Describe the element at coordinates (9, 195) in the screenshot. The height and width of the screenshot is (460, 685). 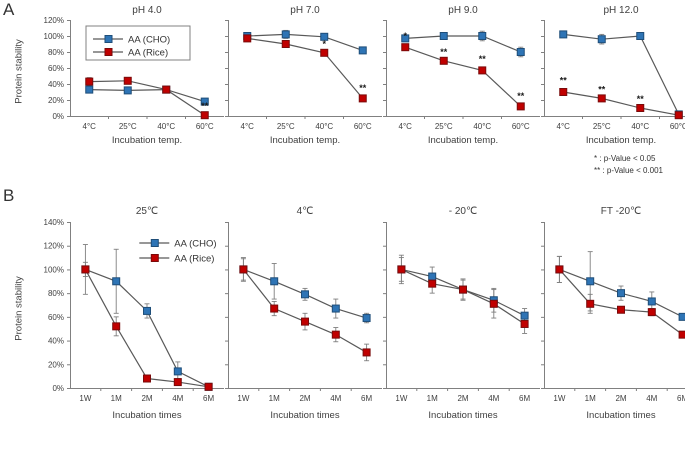
I see `panel-b-label: B` at that location.